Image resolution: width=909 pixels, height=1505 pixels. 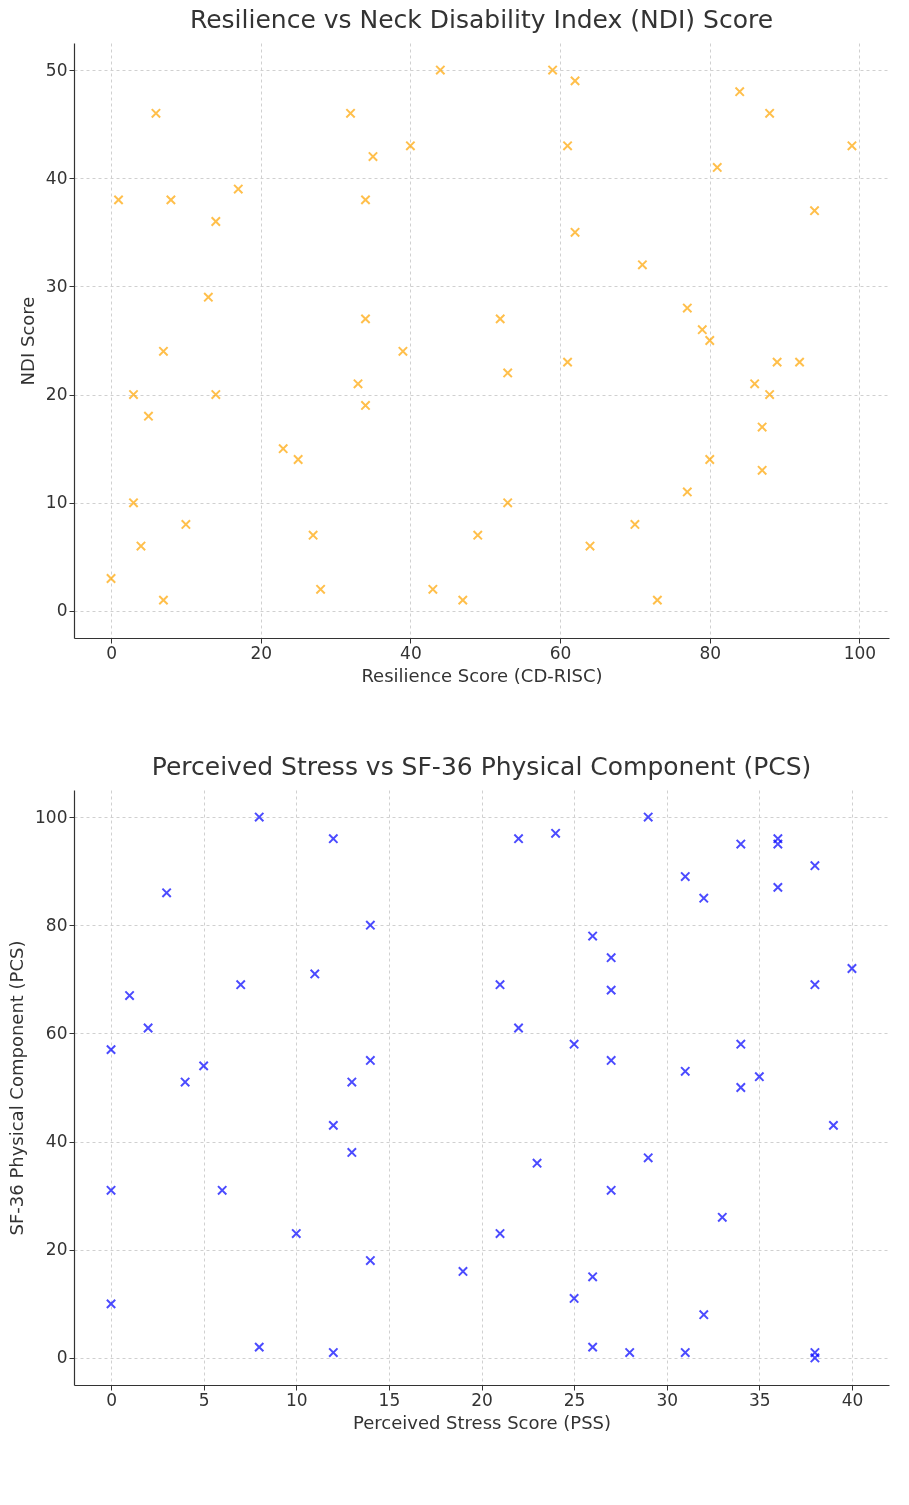 I want to click on y-axis-title: SF-36 Physical Component (PCS), so click(x=17, y=1088).